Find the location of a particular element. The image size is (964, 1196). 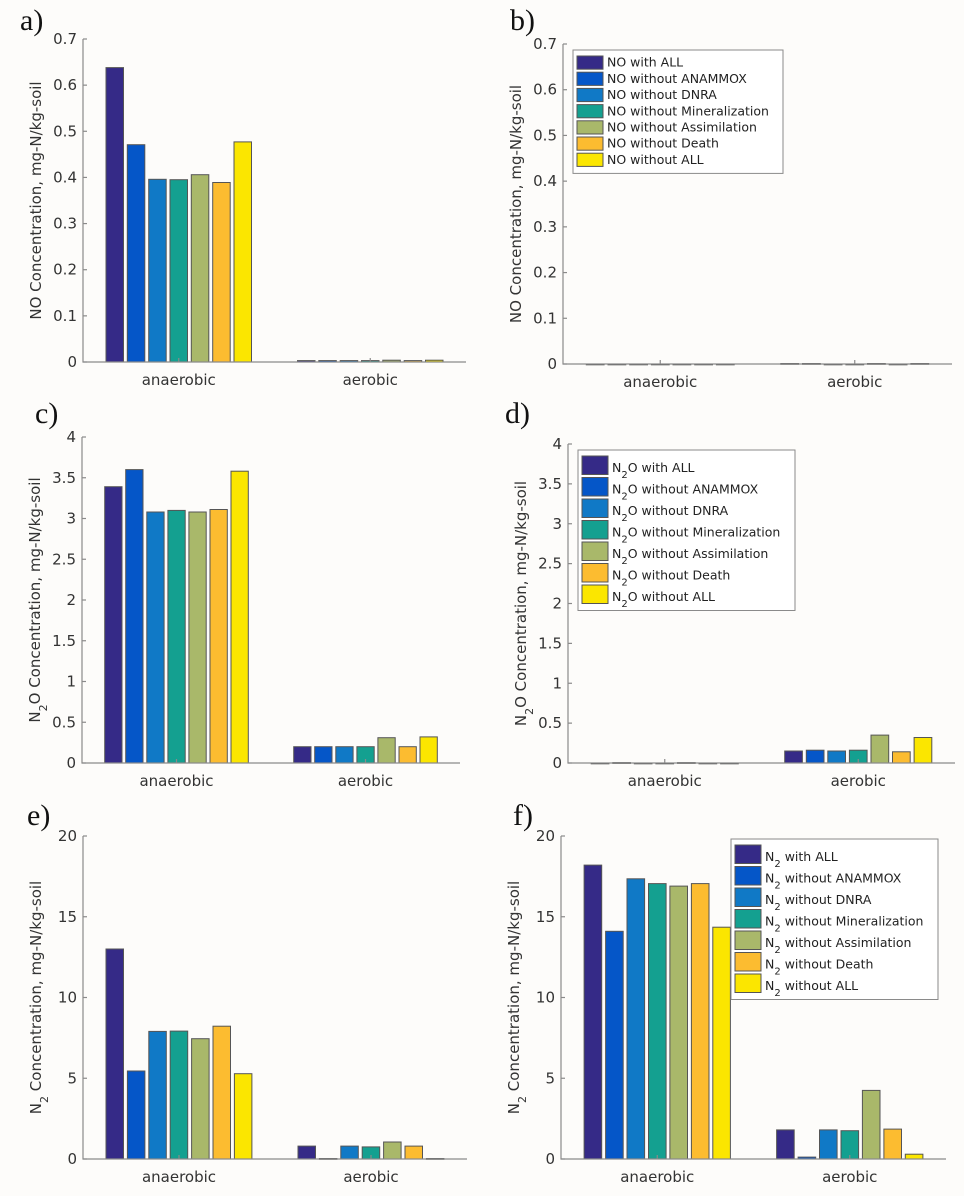

y-axis-label: NO Concentration, mg-N/kg-soil is located at coordinates (516, 204).